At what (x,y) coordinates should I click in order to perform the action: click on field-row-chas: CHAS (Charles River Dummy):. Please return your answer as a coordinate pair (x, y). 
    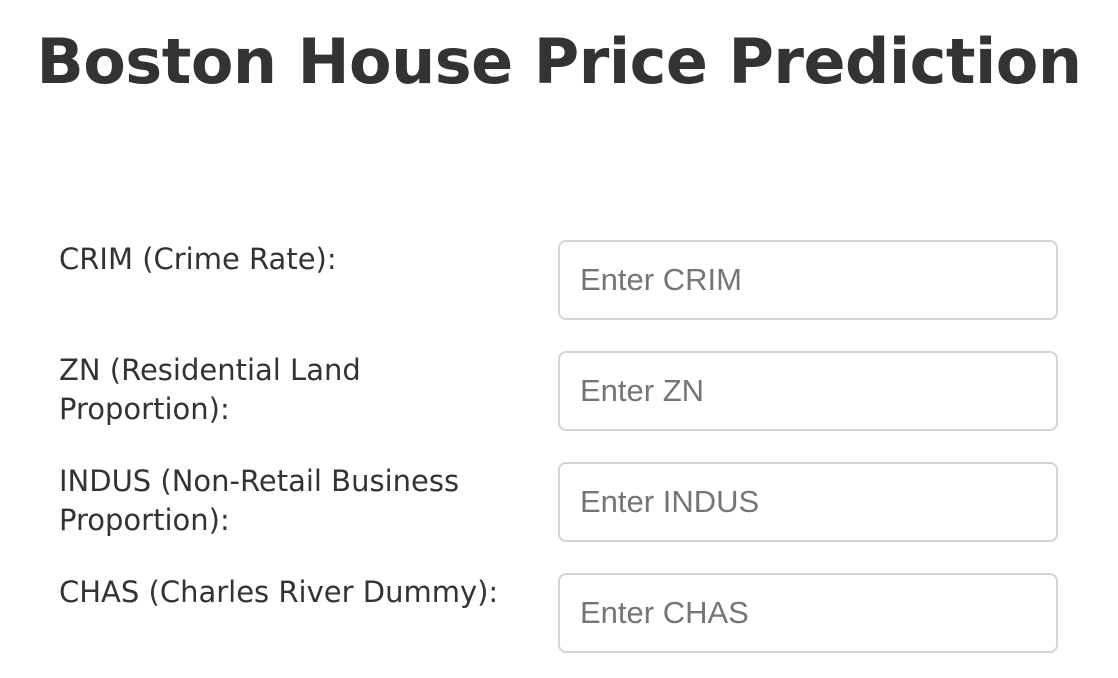
    Looking at the image, I should click on (559, 614).